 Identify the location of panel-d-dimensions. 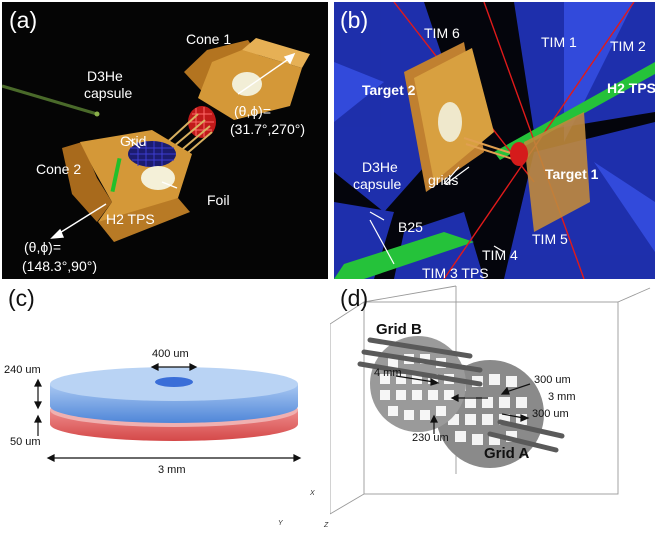
(463, 404).